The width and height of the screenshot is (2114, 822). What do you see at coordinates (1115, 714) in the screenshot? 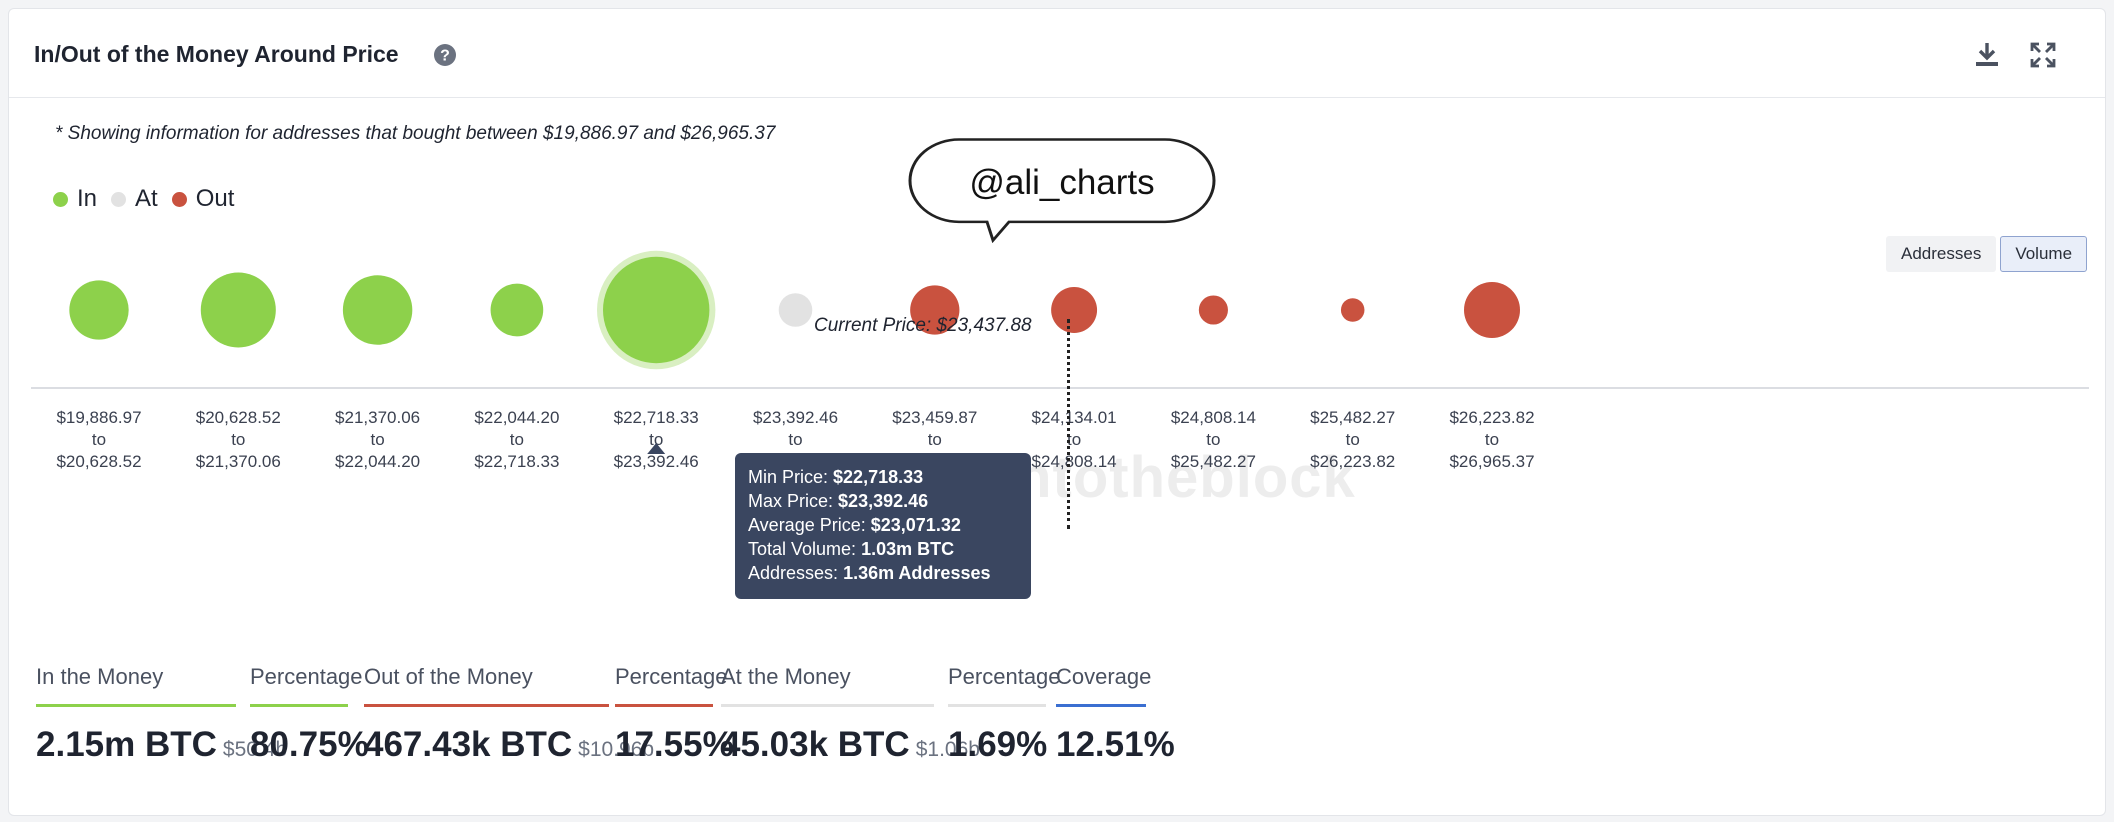
I see `metric-6: Coverage 12.51%` at bounding box center [1115, 714].